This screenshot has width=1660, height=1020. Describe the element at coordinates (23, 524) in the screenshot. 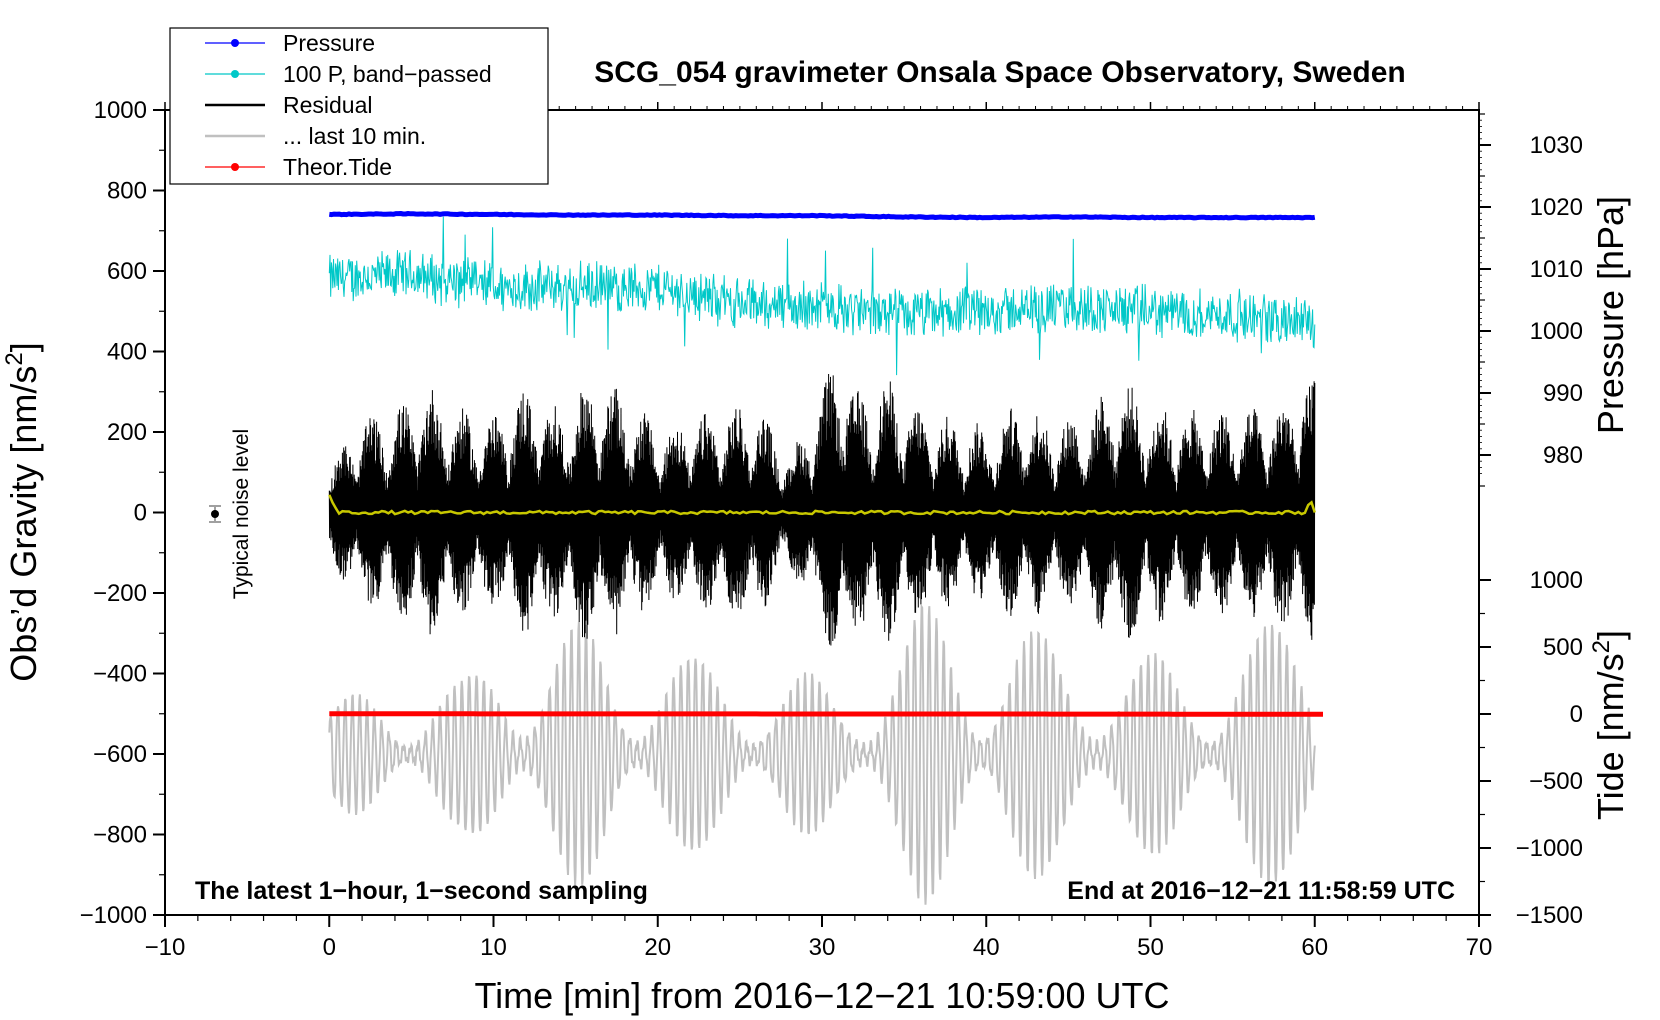

I see `y-axis-label-gravity-main: Obs’d Gravity [nm/s` at that location.